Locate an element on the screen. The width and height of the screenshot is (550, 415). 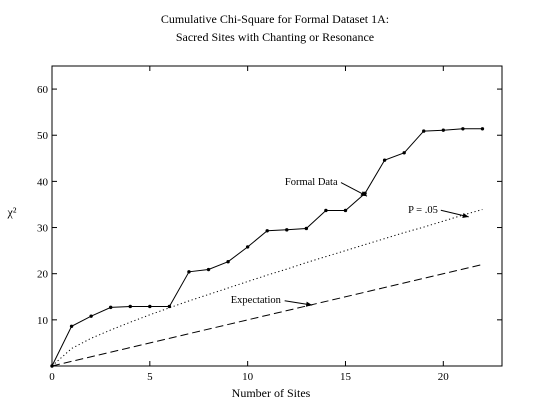
y-axis-label: χ² is located at coordinates (12, 212).